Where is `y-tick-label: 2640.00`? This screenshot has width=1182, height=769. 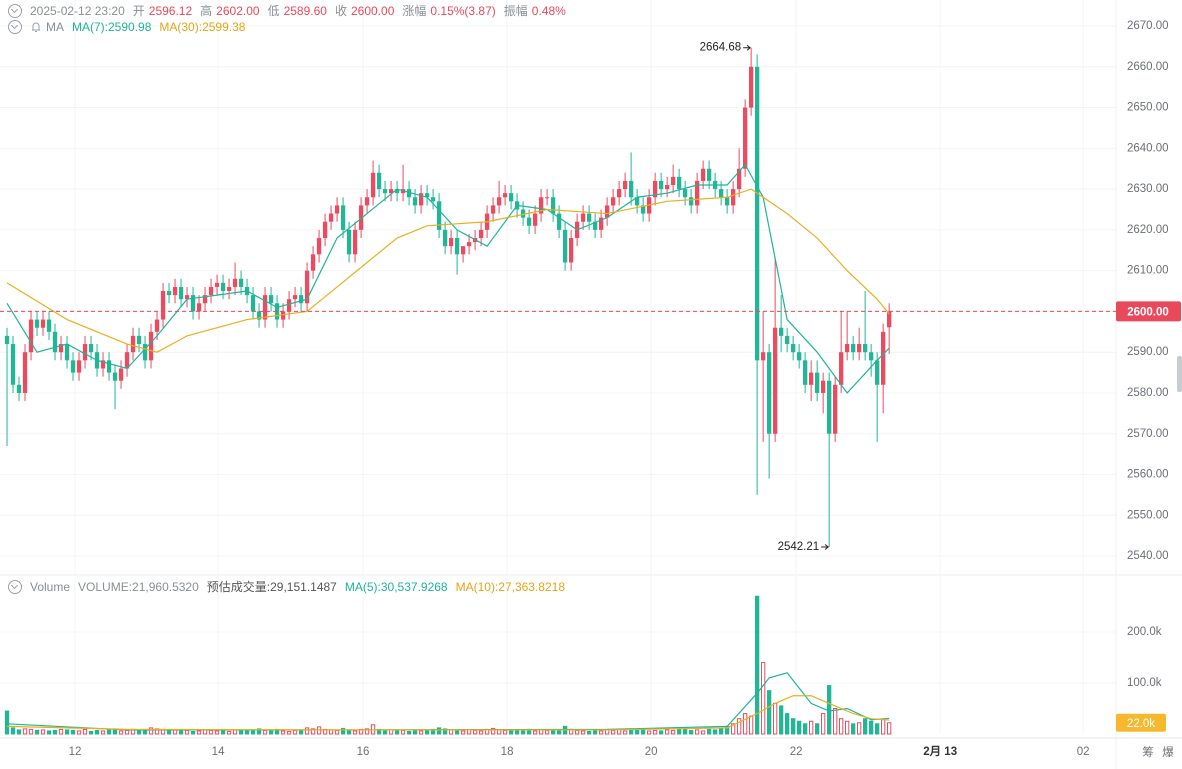
y-tick-label: 2640.00 is located at coordinates (1148, 148).